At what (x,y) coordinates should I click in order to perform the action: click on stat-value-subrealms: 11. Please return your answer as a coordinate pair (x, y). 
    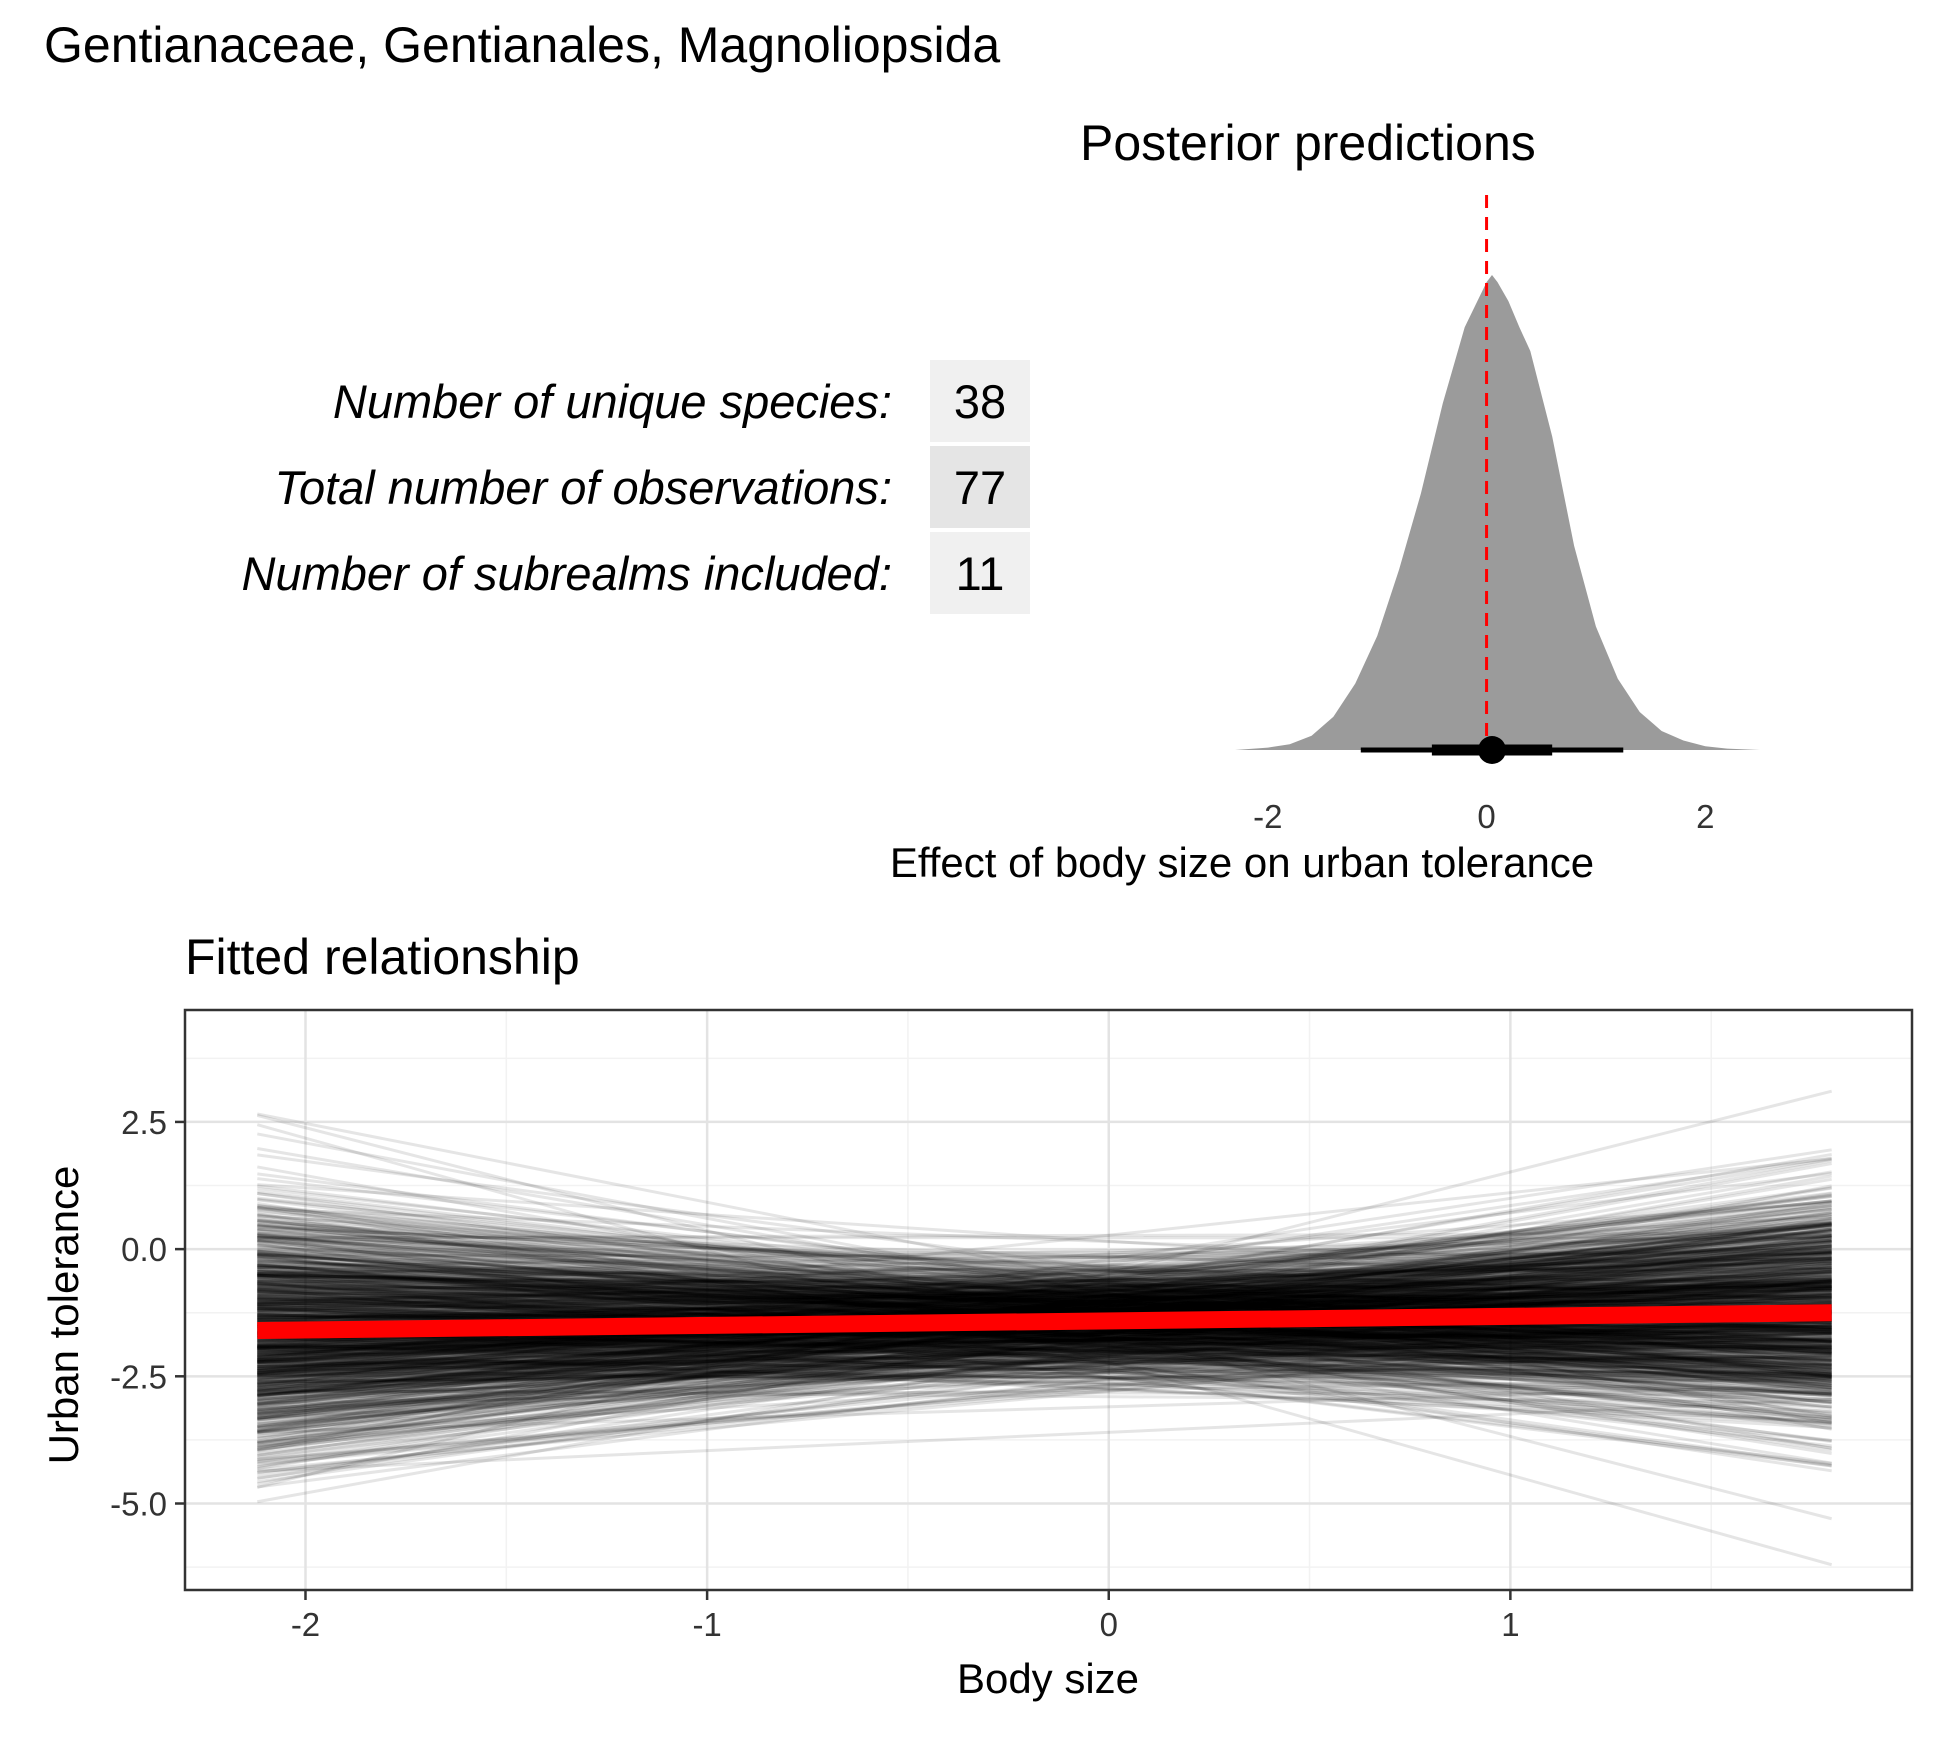
    Looking at the image, I should click on (980, 573).